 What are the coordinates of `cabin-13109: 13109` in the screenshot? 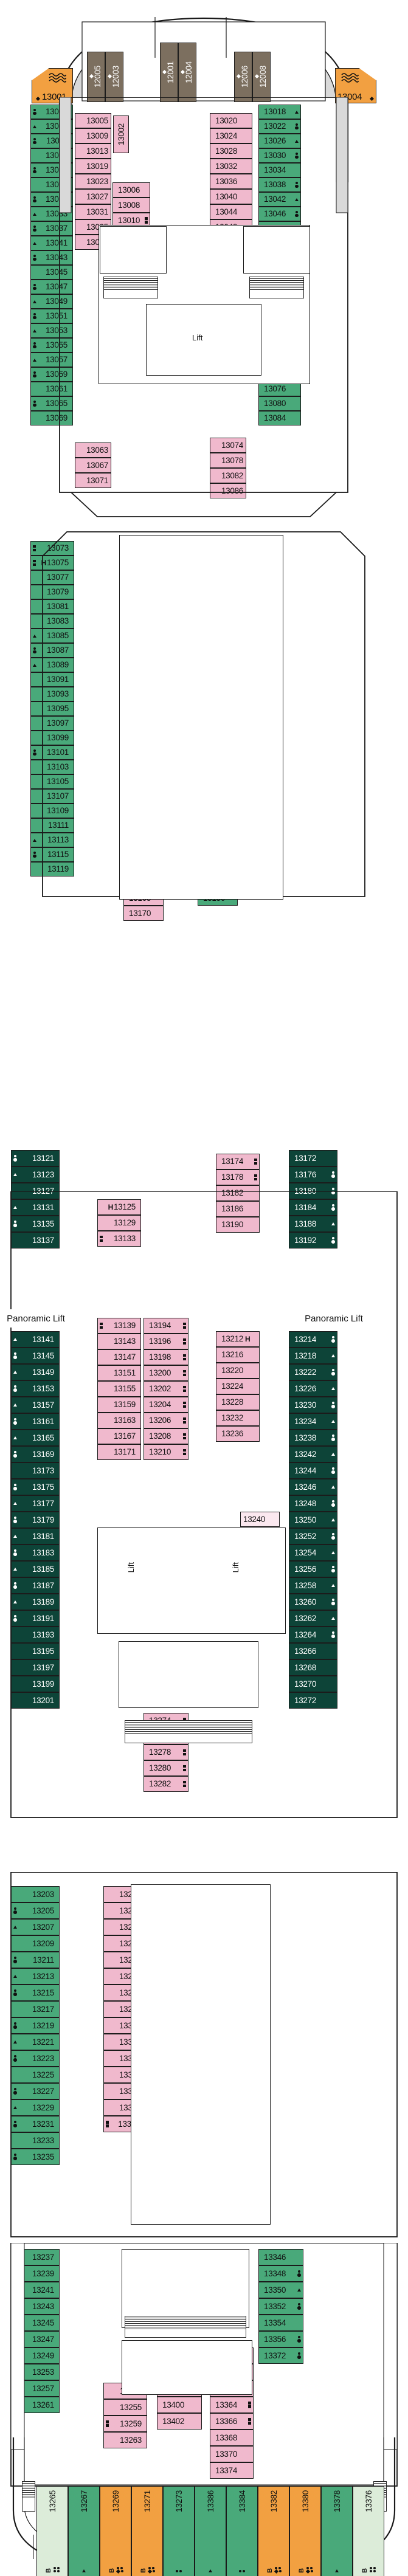 It's located at (52, 811).